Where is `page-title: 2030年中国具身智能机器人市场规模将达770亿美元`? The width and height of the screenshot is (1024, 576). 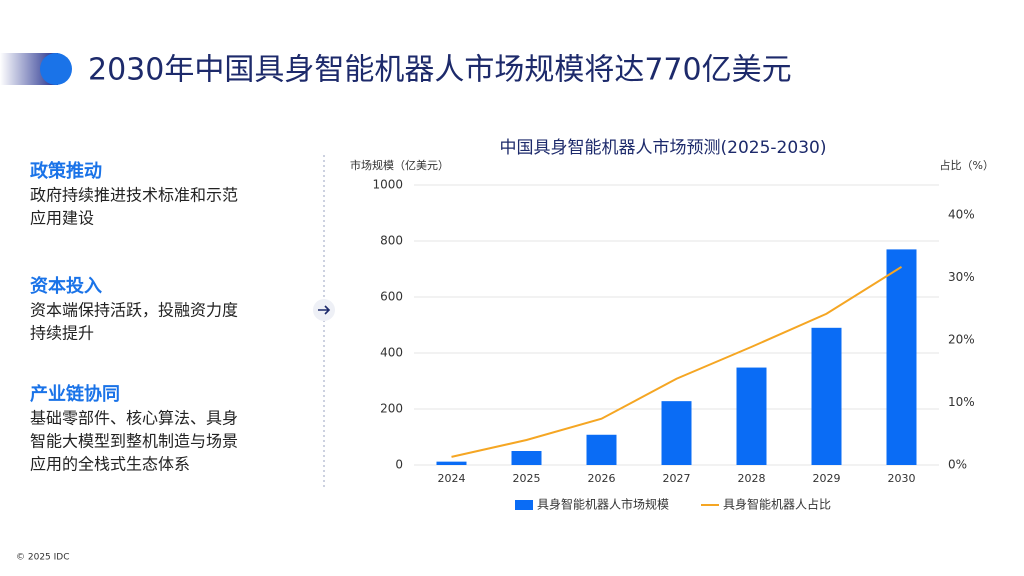
page-title: 2030年中国具身智能机器人市场规模将达770亿美元 is located at coordinates (440, 70).